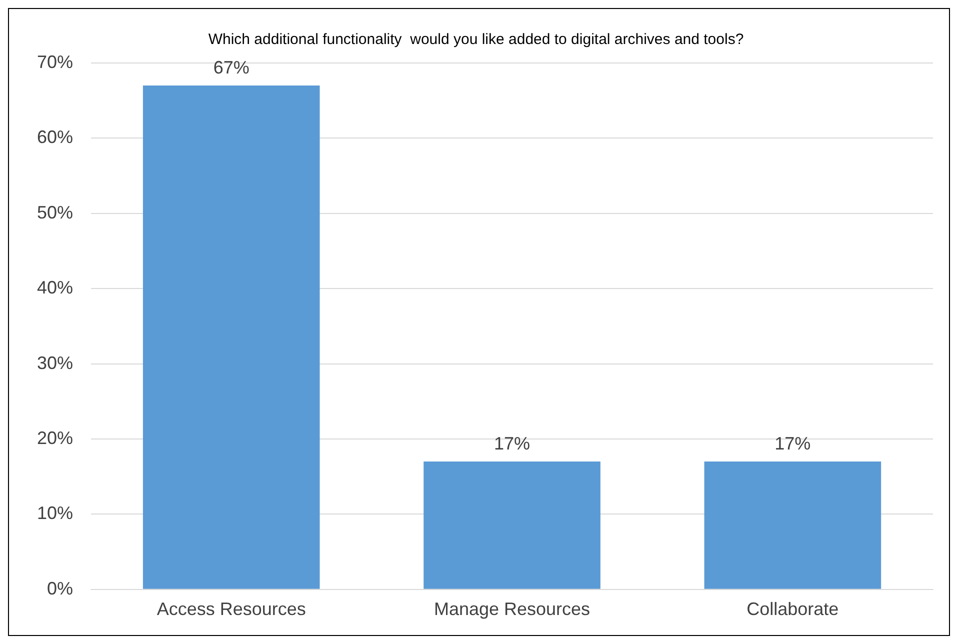  Describe the element at coordinates (231, 68) in the screenshot. I see `data-label: 67%` at that location.